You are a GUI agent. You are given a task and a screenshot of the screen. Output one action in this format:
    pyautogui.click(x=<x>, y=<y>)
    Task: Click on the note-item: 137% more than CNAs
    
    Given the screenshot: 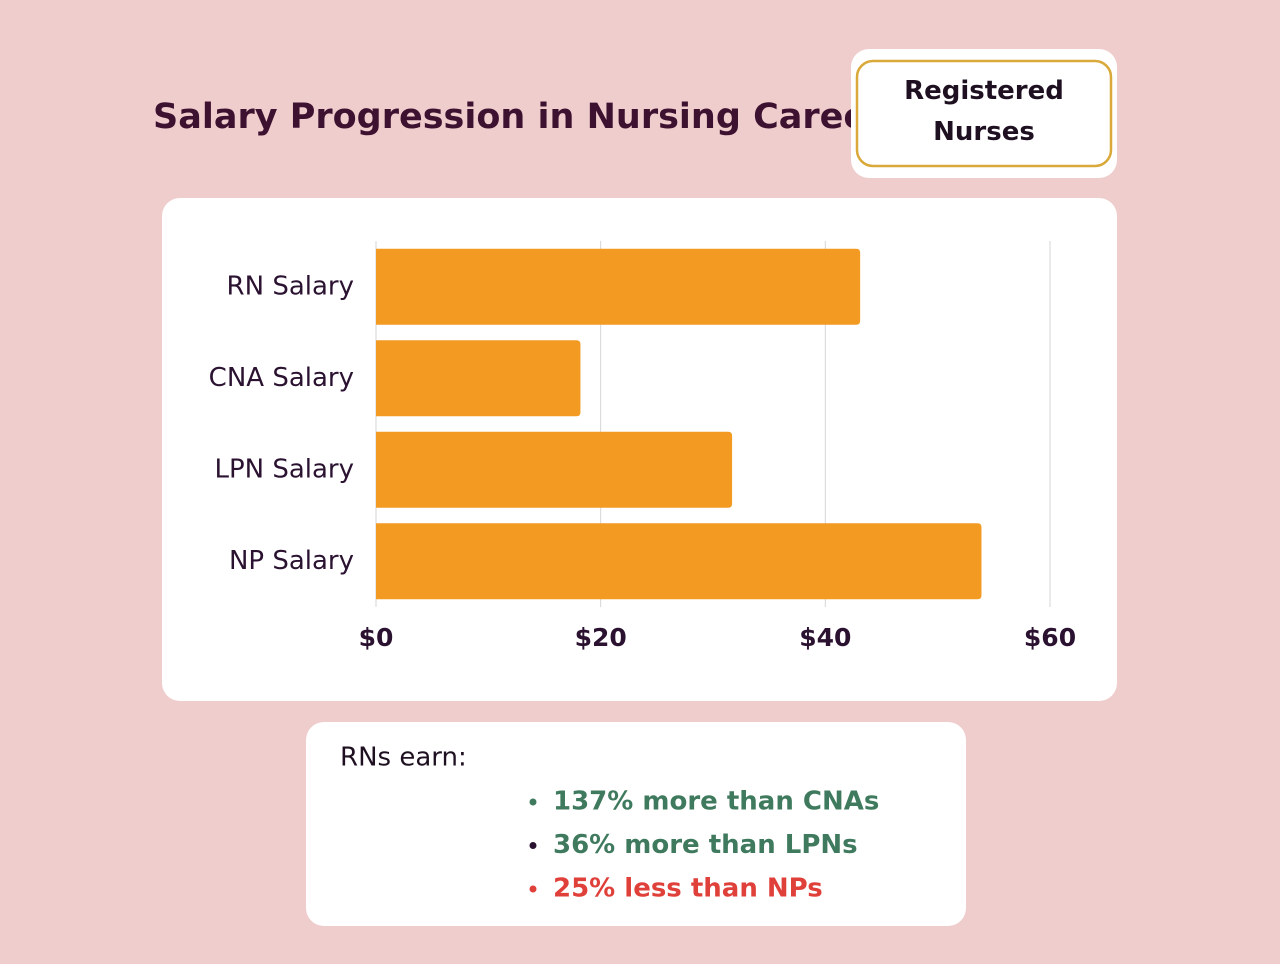 What is the action you would take?
    pyautogui.click(x=716, y=802)
    